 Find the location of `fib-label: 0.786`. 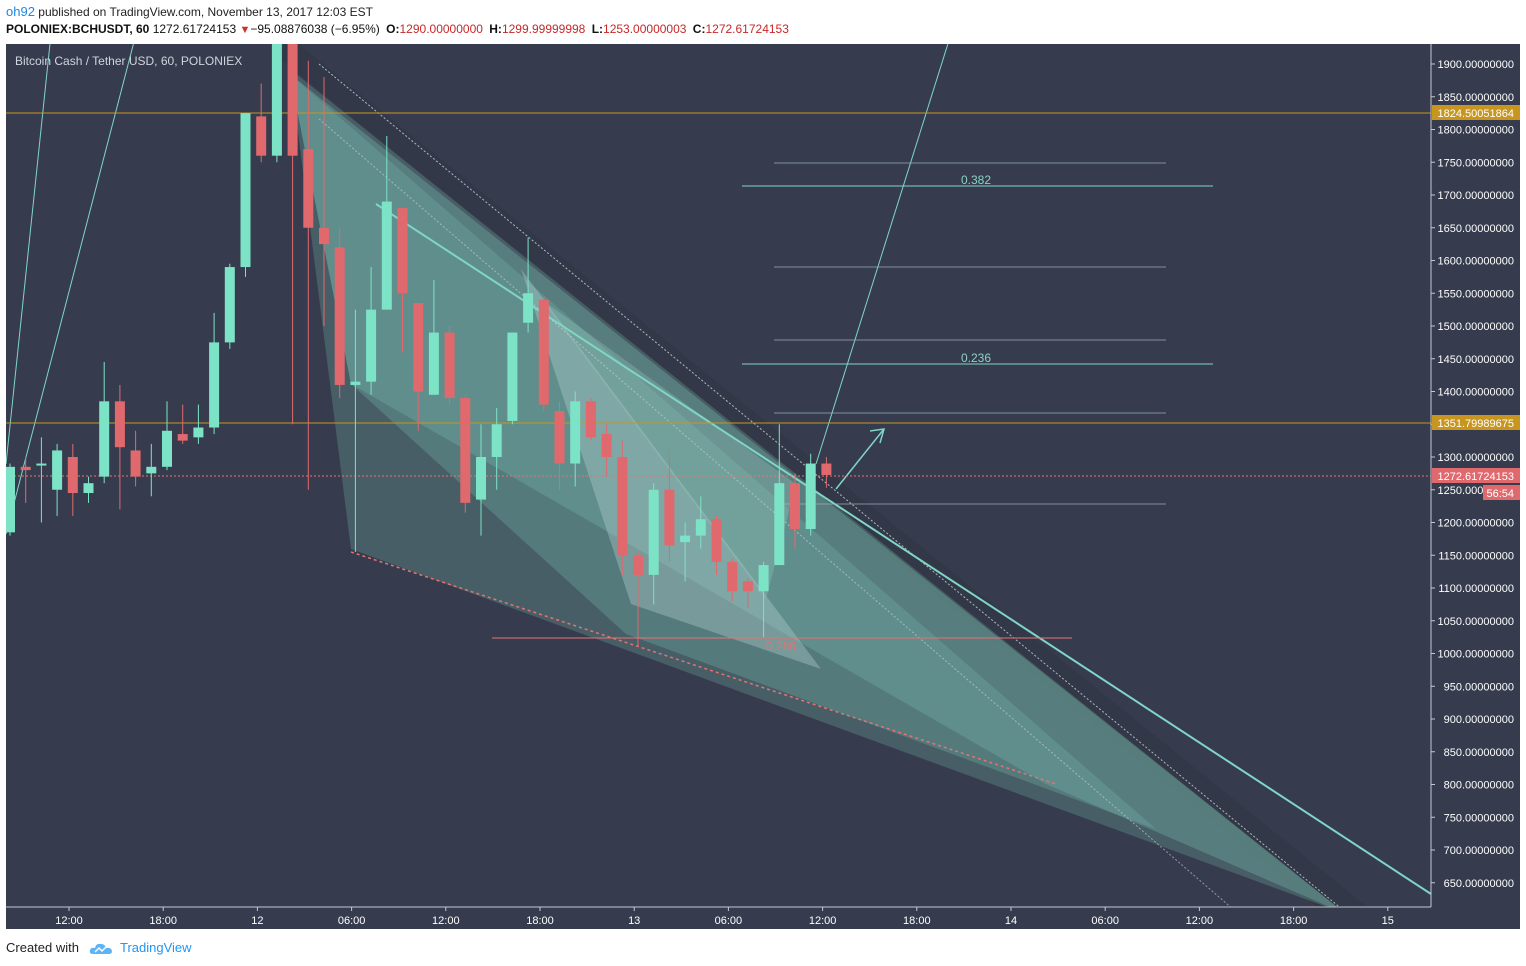

fib-label: 0.786 is located at coordinates (781, 646).